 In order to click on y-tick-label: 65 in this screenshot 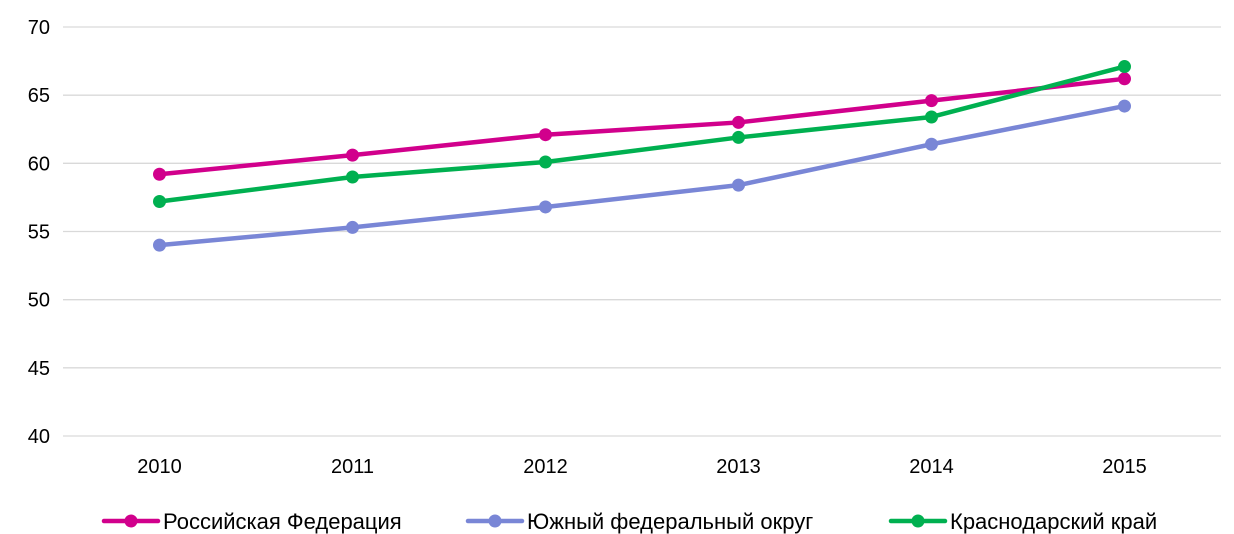, I will do `click(39, 96)`.